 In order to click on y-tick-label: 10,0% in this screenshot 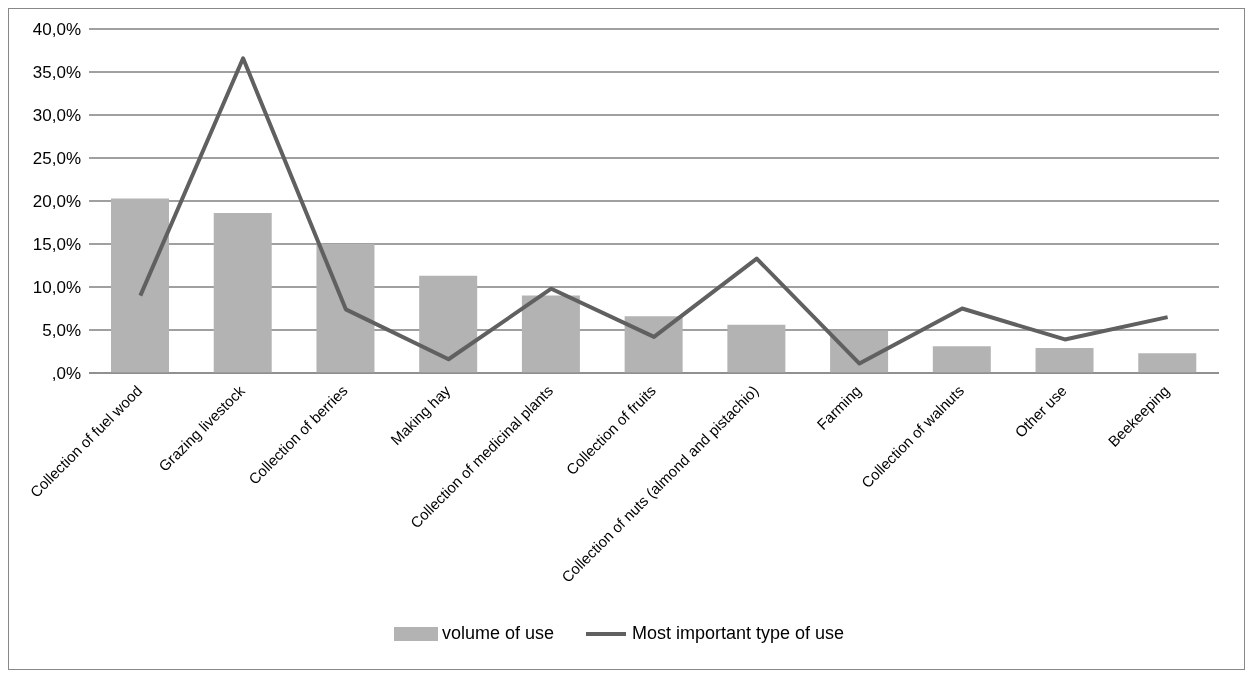, I will do `click(56, 288)`.